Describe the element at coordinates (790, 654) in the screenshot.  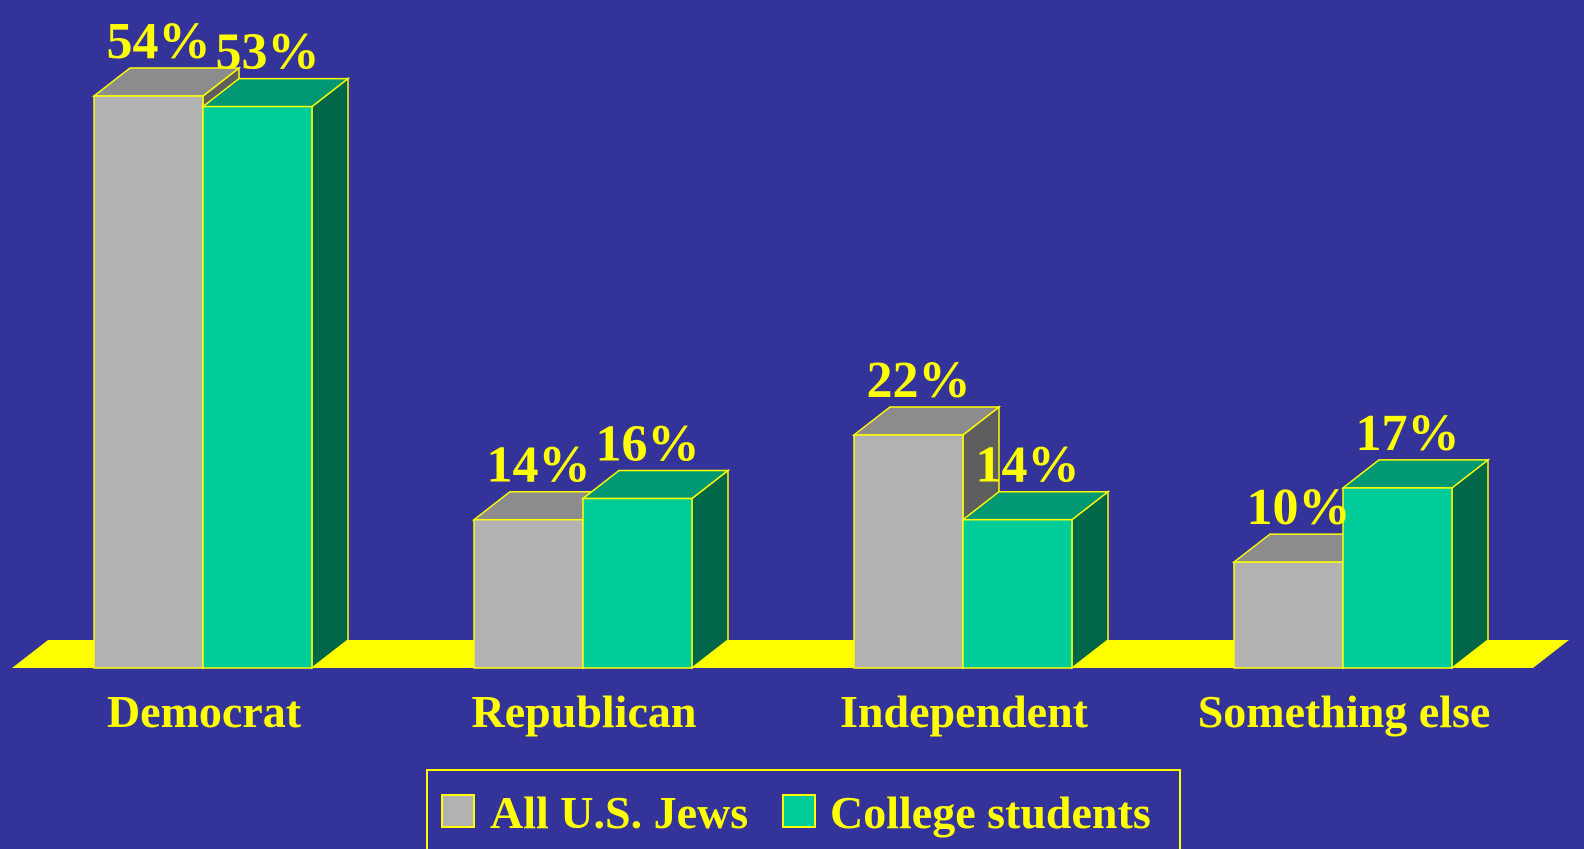
I see `chart-floor` at that location.